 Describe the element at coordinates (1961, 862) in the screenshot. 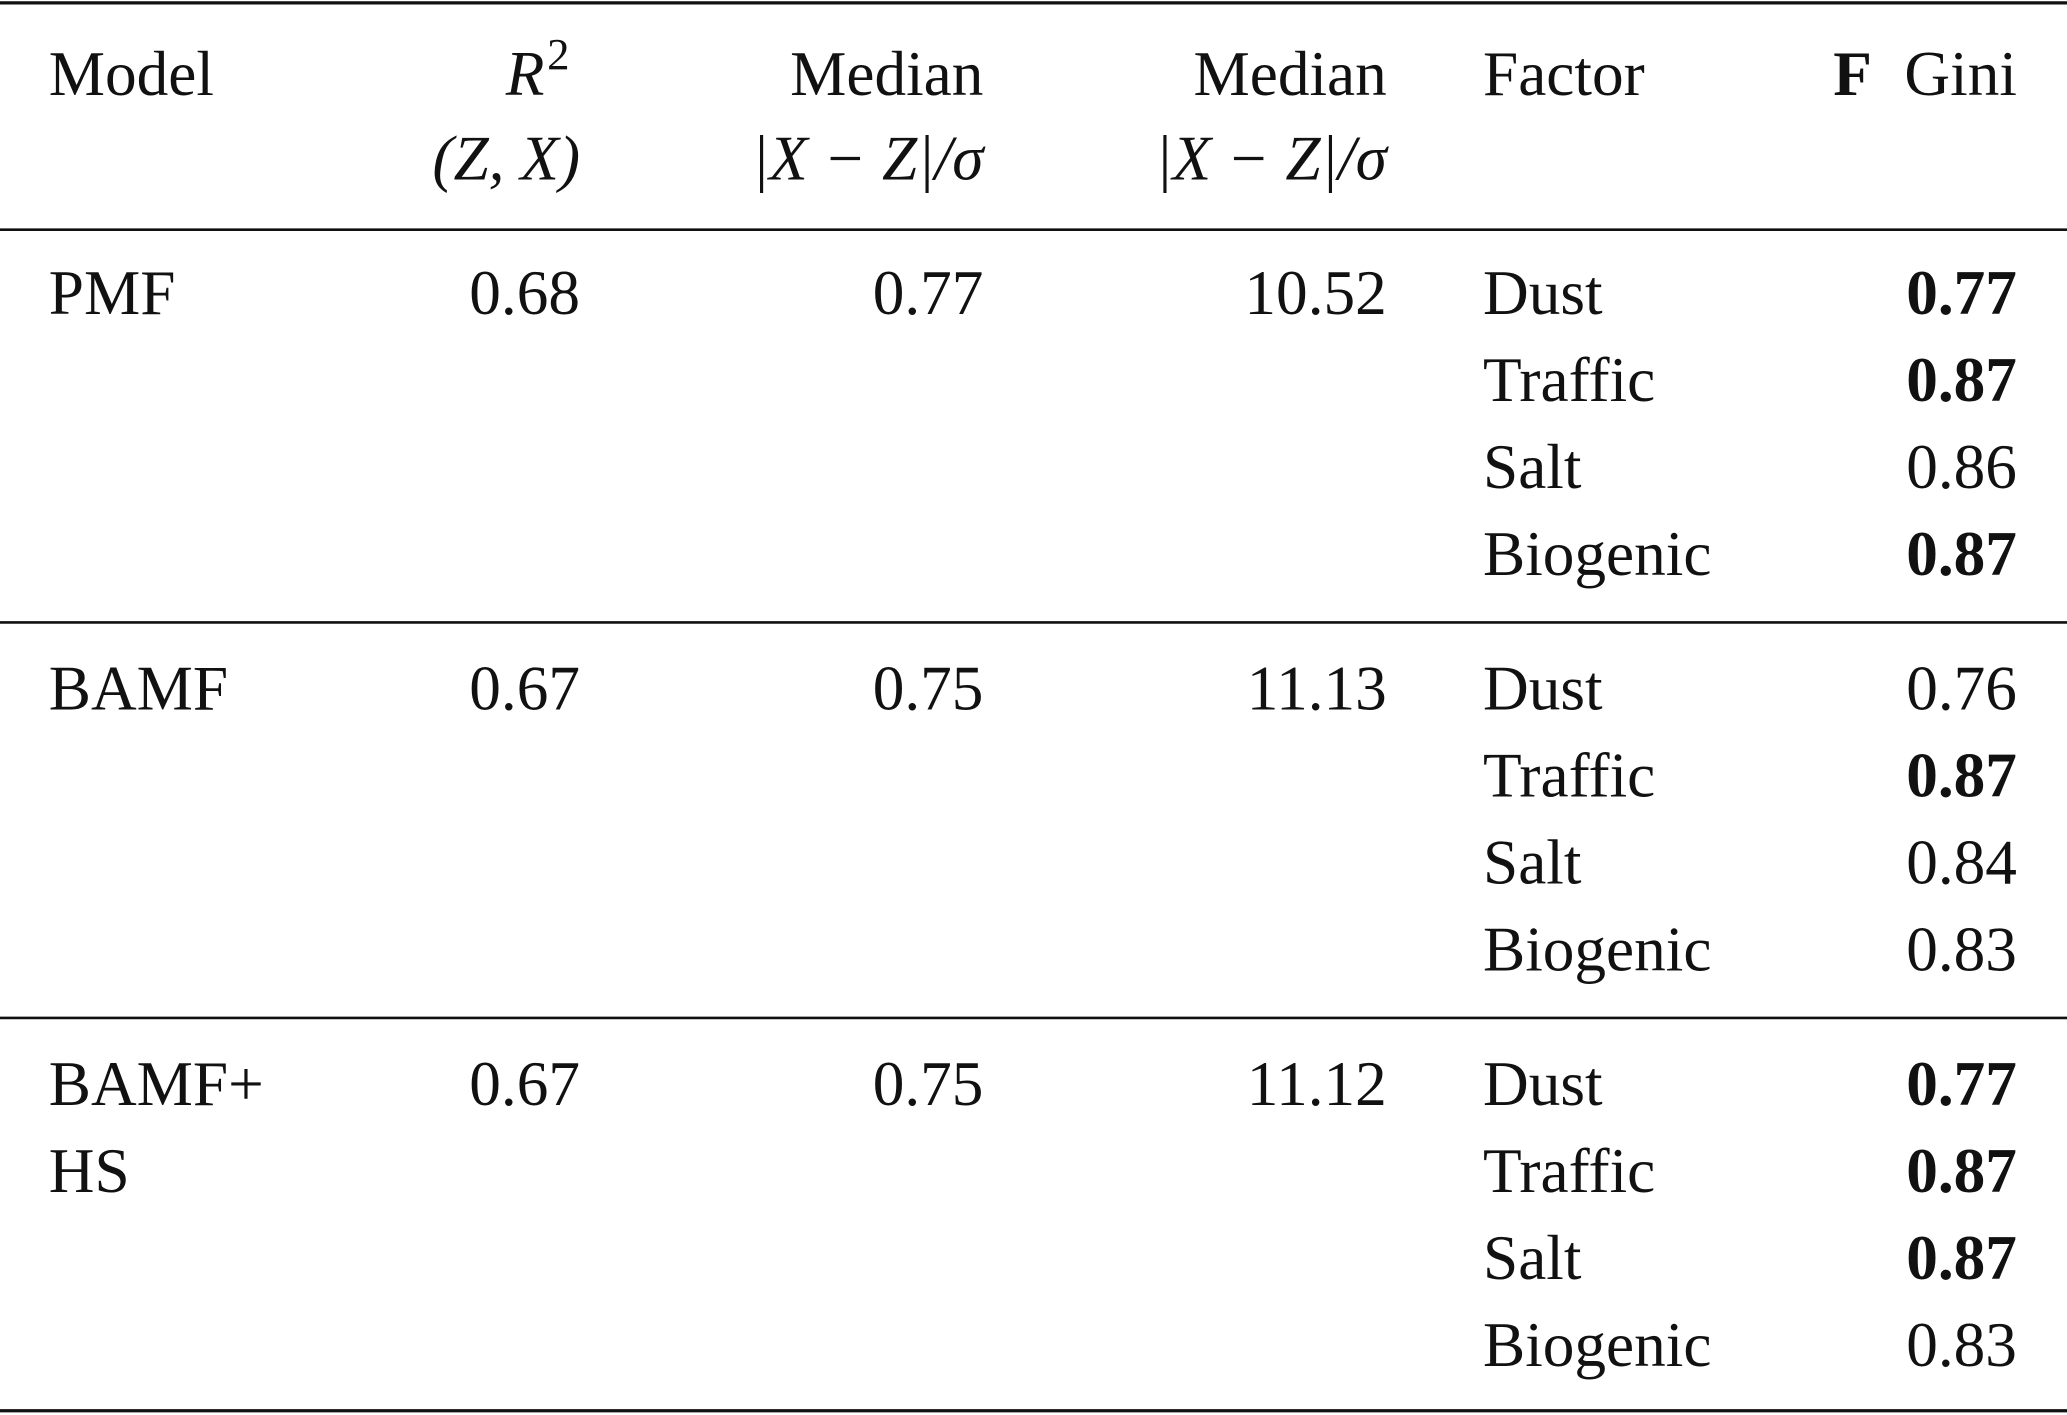

I see `gini-value: 0.84` at that location.